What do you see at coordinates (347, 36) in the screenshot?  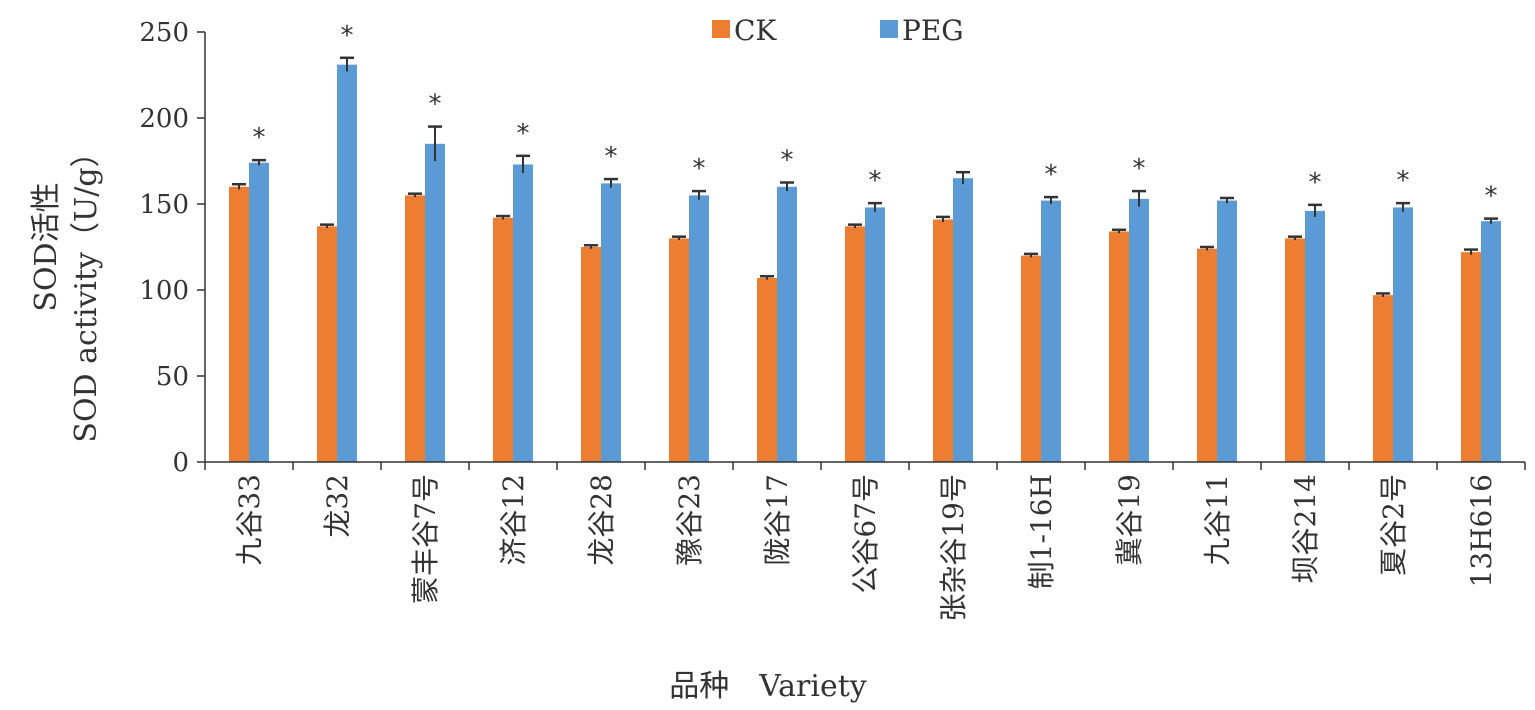 I see `significance-mark-1: *` at bounding box center [347, 36].